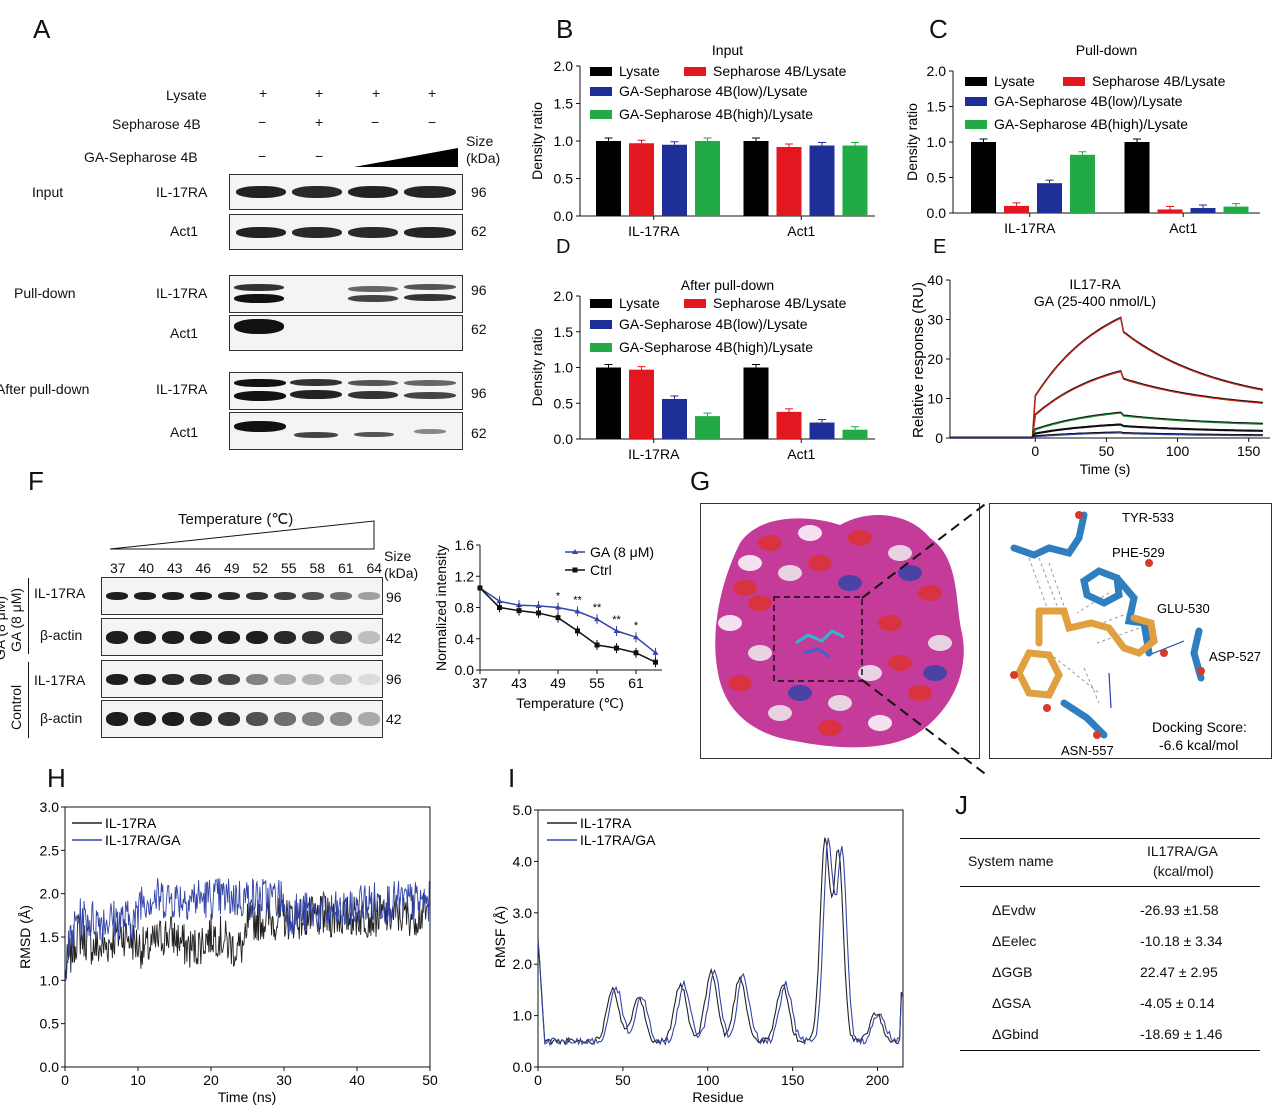  I want to click on temperature-gradient-wedge, so click(242, 535).